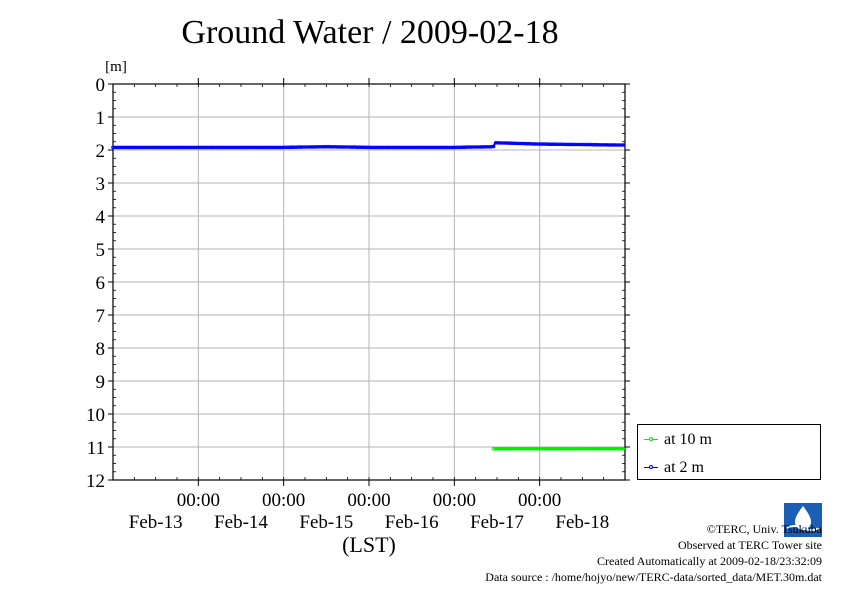 The image size is (842, 595). Describe the element at coordinates (241, 522) in the screenshot. I see `x-date-label: Feb-14` at that location.